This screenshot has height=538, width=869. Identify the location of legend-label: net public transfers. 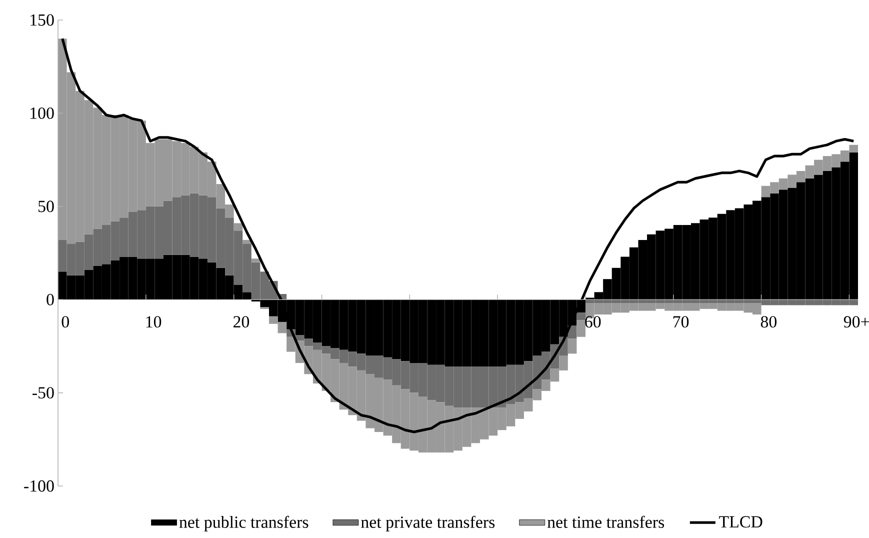
(243, 524).